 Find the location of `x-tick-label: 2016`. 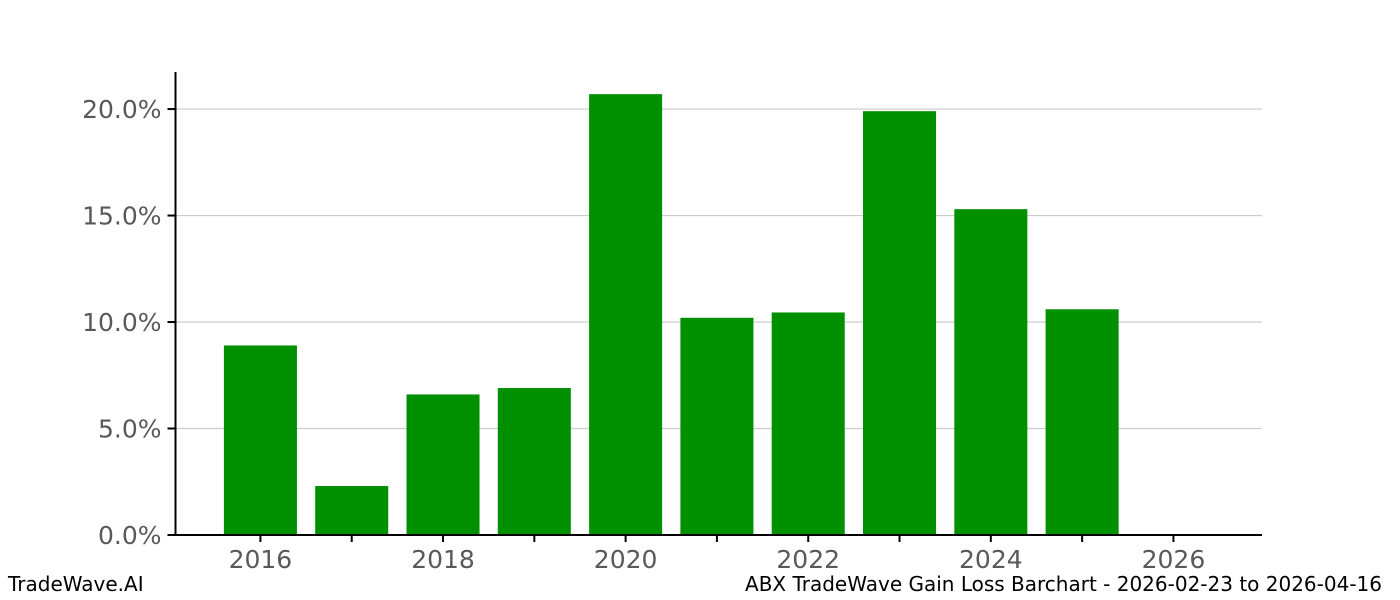

x-tick-label: 2016 is located at coordinates (261, 559).